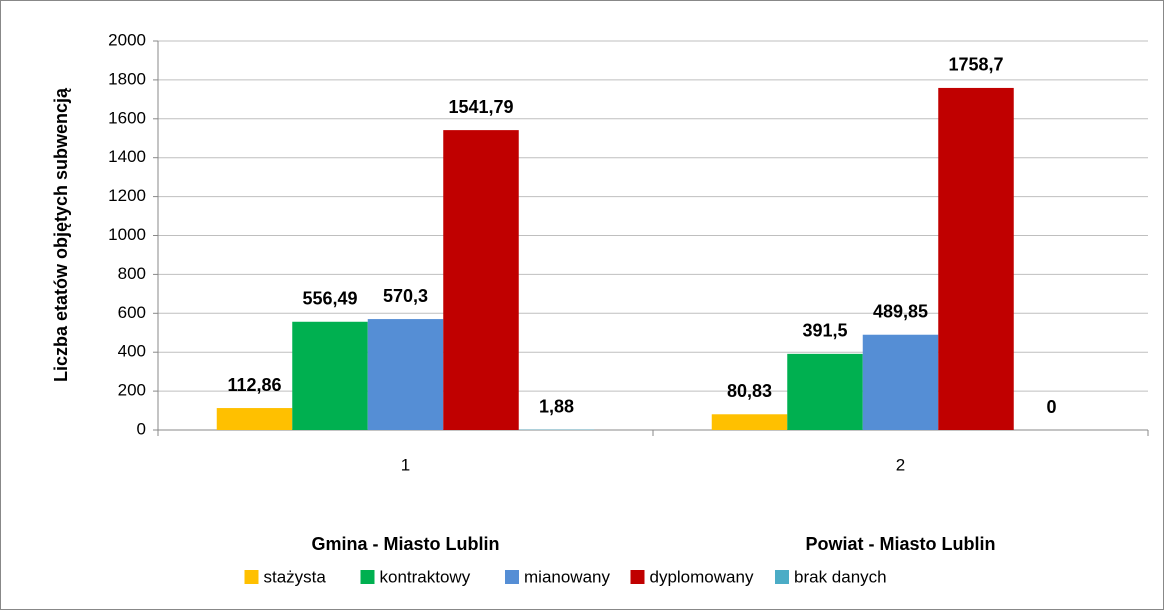 The image size is (1164, 610). Describe the element at coordinates (405, 296) in the screenshot. I see `data-label: 570,3` at that location.